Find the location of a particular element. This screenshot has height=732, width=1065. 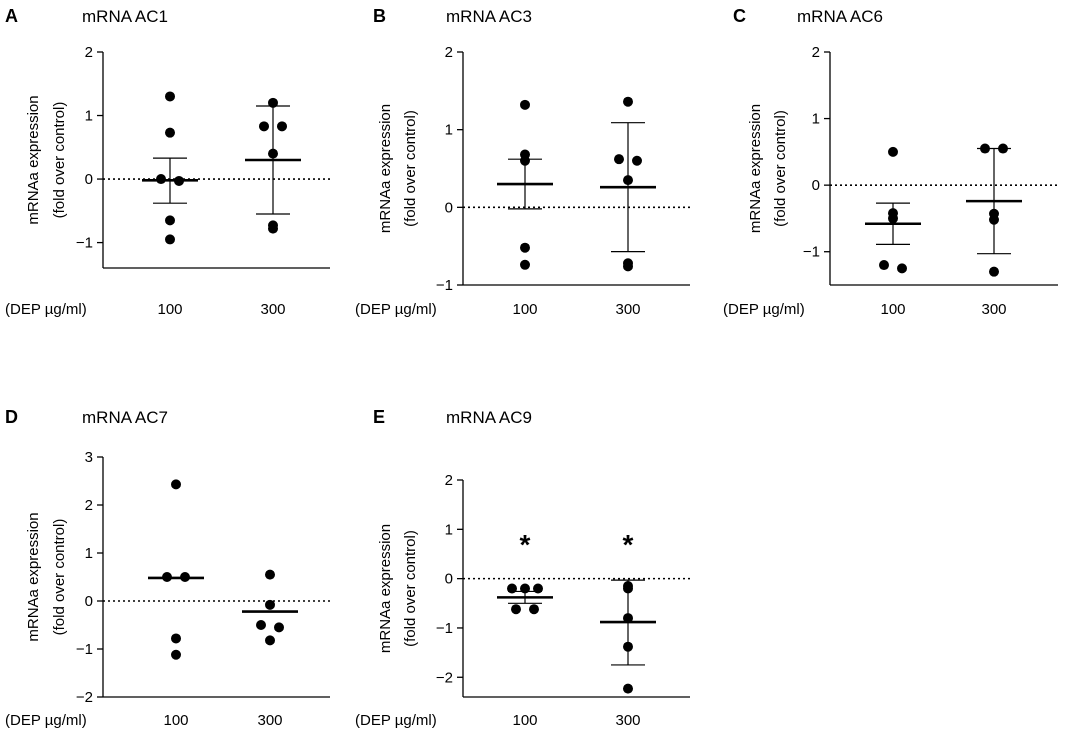

panel-letter: B is located at coordinates (379, 16).